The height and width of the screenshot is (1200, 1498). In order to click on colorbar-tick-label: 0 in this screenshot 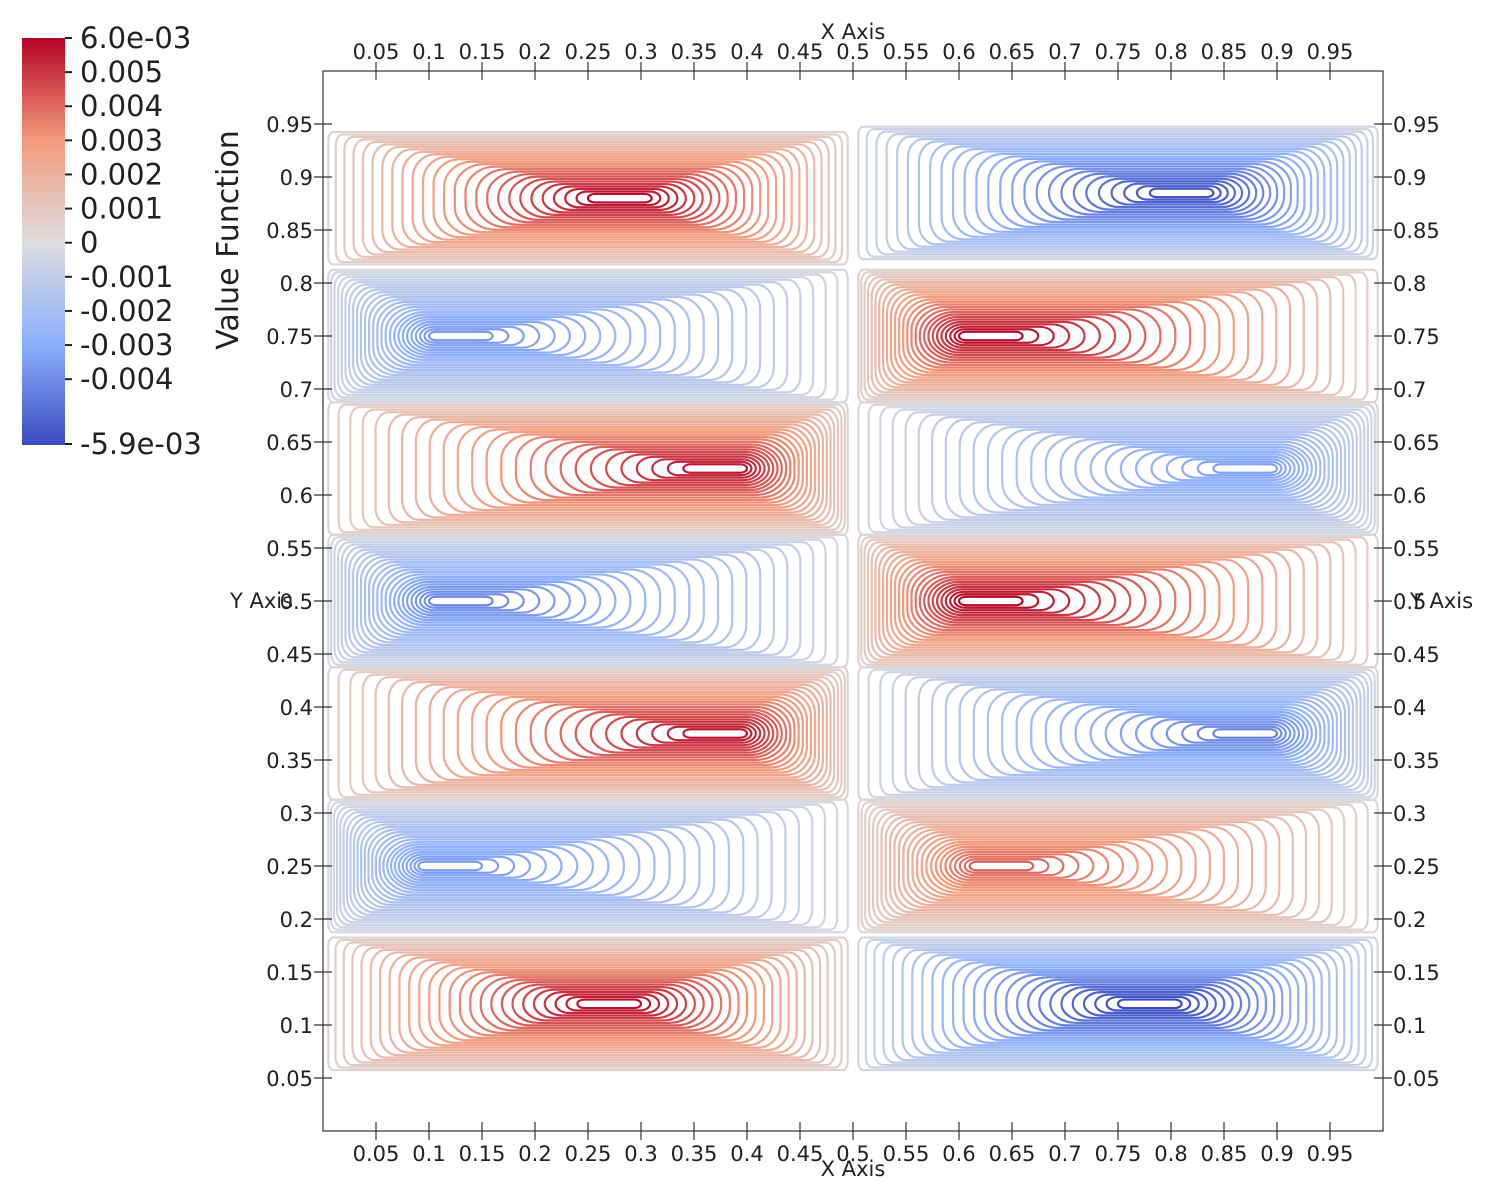, I will do `click(89, 243)`.